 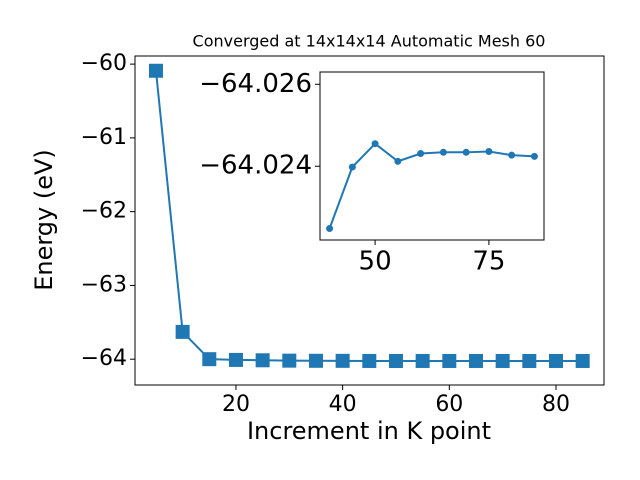 What do you see at coordinates (255, 166) in the screenshot?
I see `y-tick-label: −64.024` at bounding box center [255, 166].